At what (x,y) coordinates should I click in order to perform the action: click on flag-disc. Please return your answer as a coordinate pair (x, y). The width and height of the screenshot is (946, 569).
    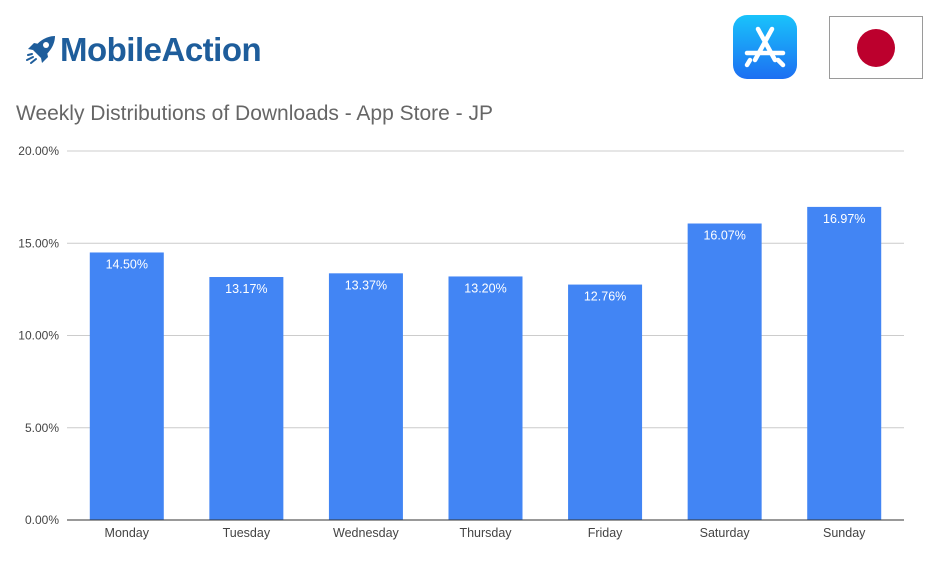
    Looking at the image, I should click on (876, 47).